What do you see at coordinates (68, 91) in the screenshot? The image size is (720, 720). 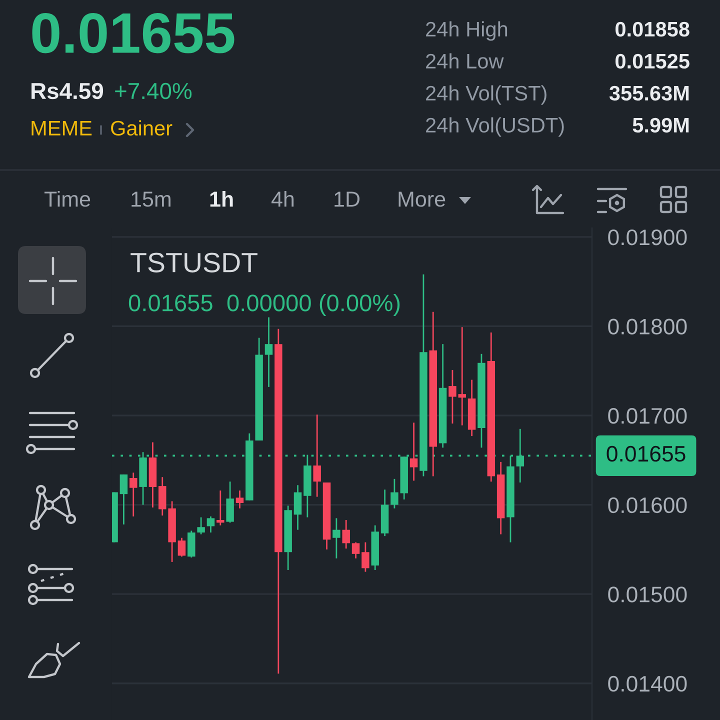 I see `text: Rs4.59` at bounding box center [68, 91].